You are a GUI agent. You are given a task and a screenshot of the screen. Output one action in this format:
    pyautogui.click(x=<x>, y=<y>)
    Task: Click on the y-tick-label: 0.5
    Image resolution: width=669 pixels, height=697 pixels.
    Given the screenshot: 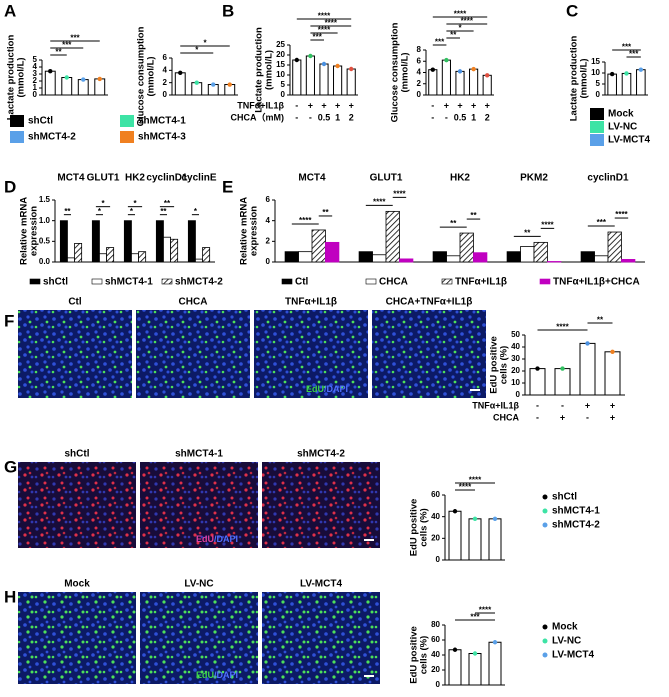 What is the action you would take?
    pyautogui.click(x=45, y=240)
    